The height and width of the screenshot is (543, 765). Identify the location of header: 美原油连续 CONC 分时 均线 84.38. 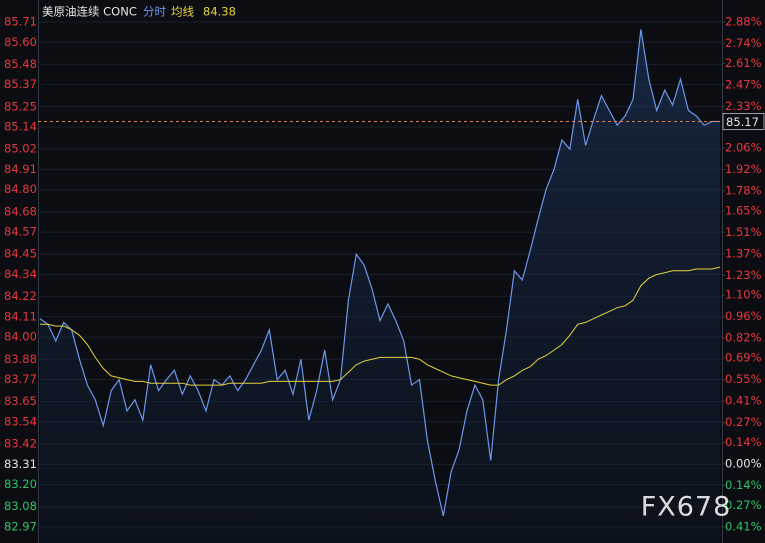
(139, 12).